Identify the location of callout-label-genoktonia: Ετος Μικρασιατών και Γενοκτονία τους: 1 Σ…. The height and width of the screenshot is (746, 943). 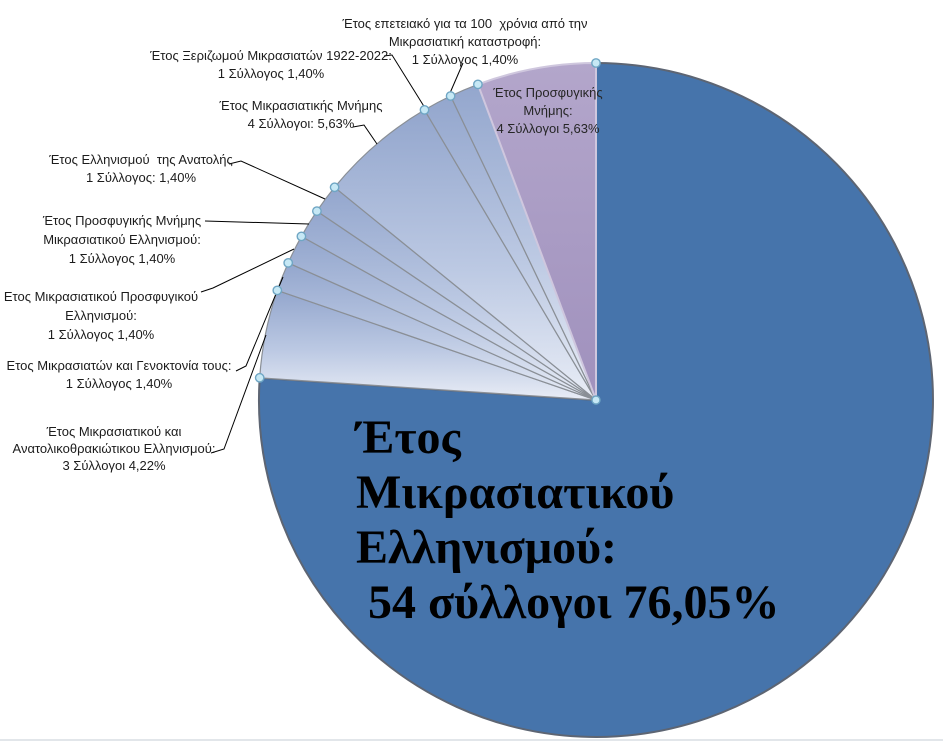
(169, 375).